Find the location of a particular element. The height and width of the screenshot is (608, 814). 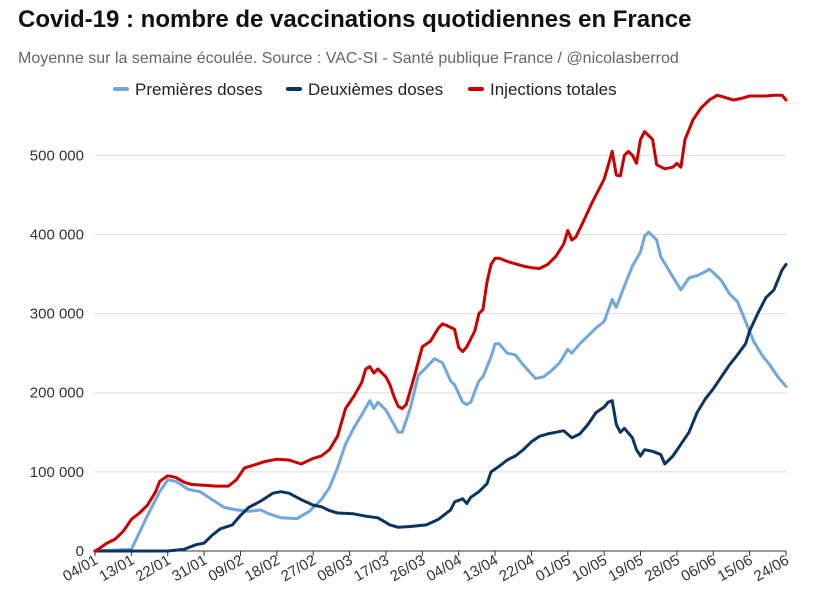

x-tick-label: 01/05 is located at coordinates (553, 568).